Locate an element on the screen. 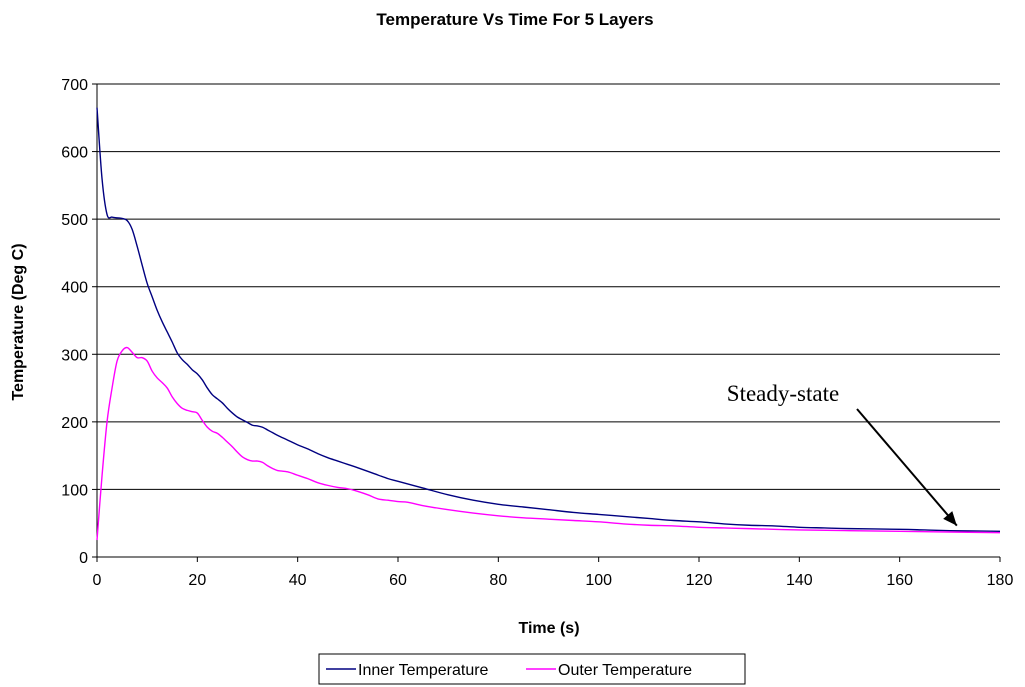 The width and height of the screenshot is (1025, 687). x-tick-label-9: 180 is located at coordinates (1000, 580).